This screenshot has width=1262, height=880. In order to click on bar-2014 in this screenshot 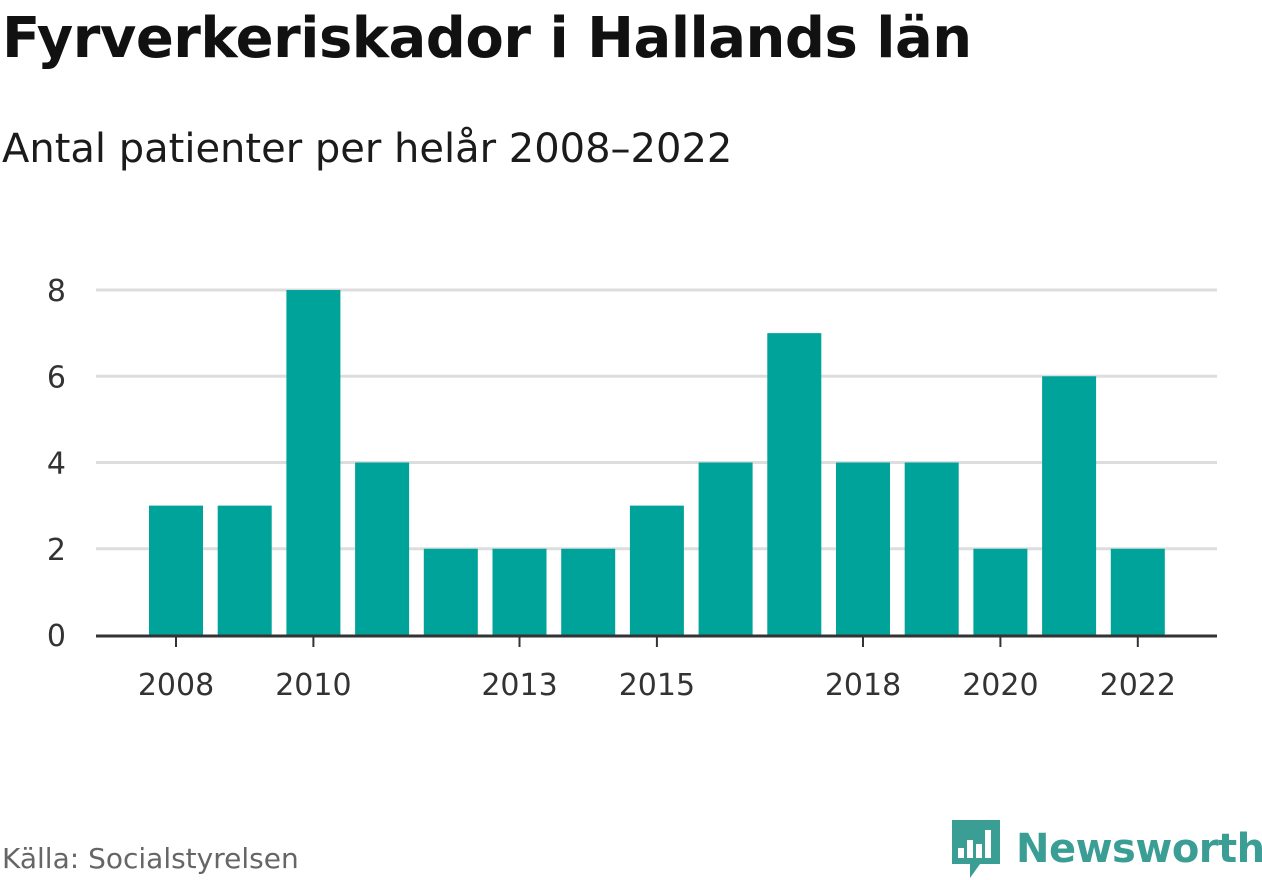, I will do `click(588, 591)`.